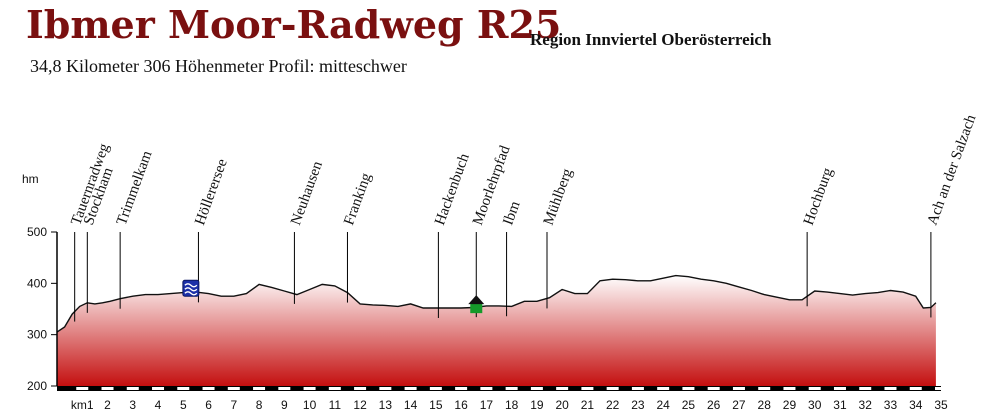  Describe the element at coordinates (259, 405) in the screenshot. I see `x-tick-label: 8` at that location.